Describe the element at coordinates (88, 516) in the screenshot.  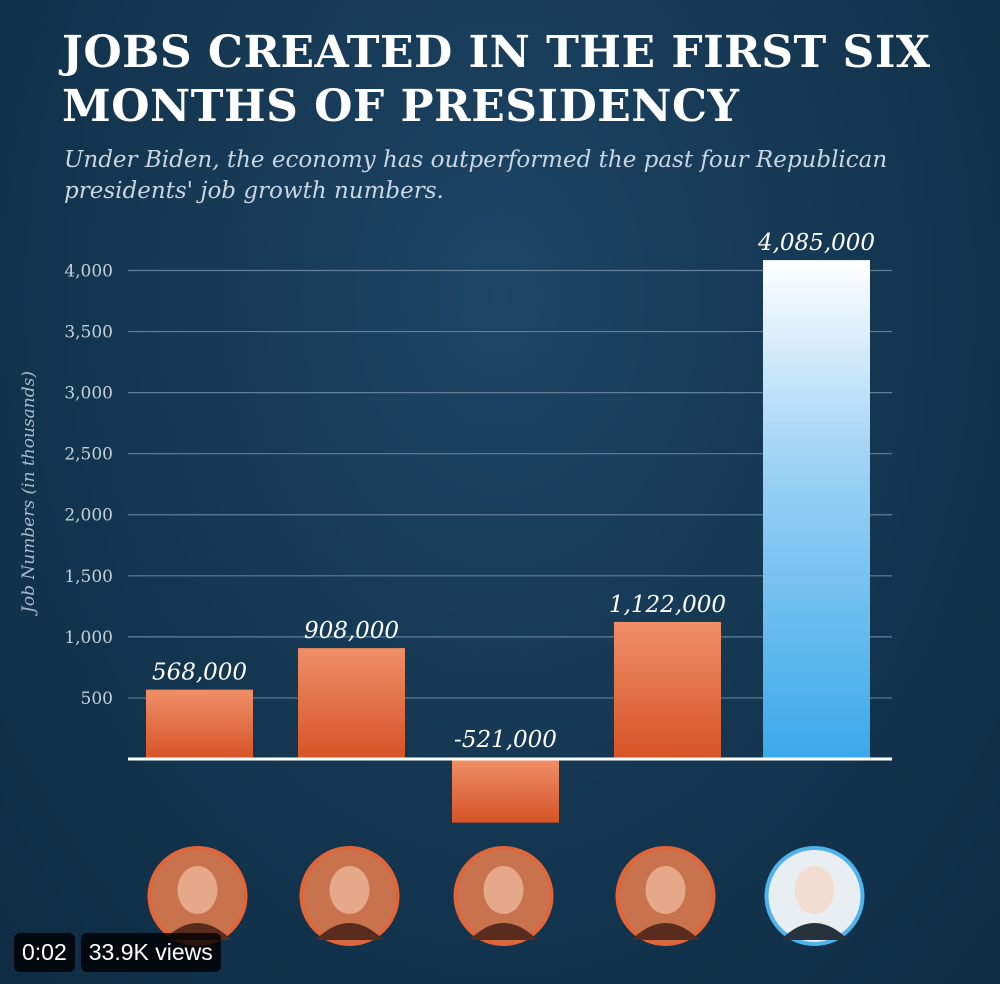
I see `y-tick-label: 2,000` at that location.